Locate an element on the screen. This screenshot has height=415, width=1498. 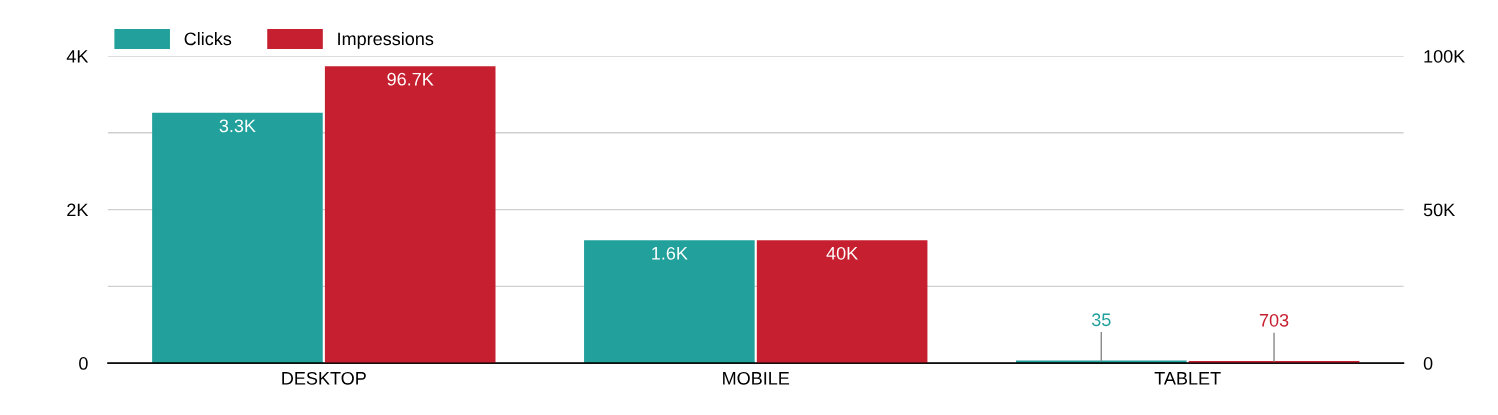
data-label: 1.6K is located at coordinates (670, 253).